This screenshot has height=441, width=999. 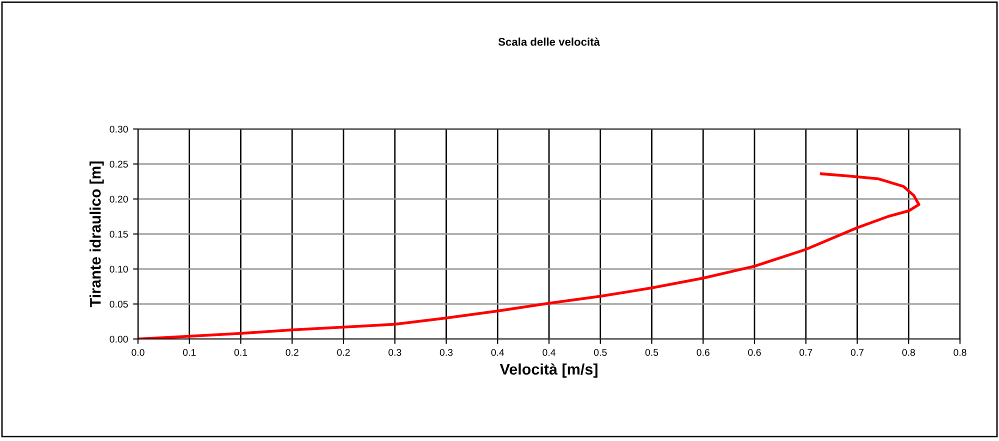 I want to click on y-tick-label: 0.10, so click(x=119, y=269).